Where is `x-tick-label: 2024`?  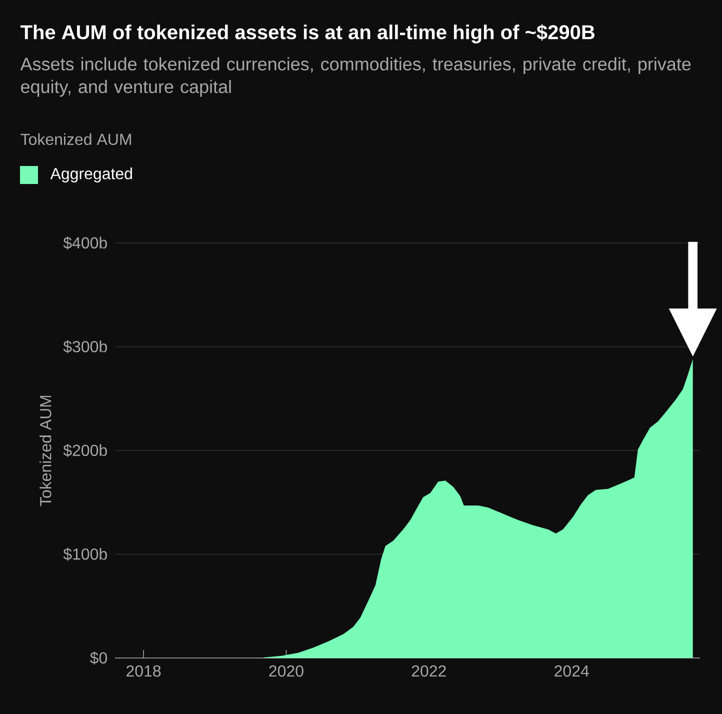
x-tick-label: 2024 is located at coordinates (571, 671).